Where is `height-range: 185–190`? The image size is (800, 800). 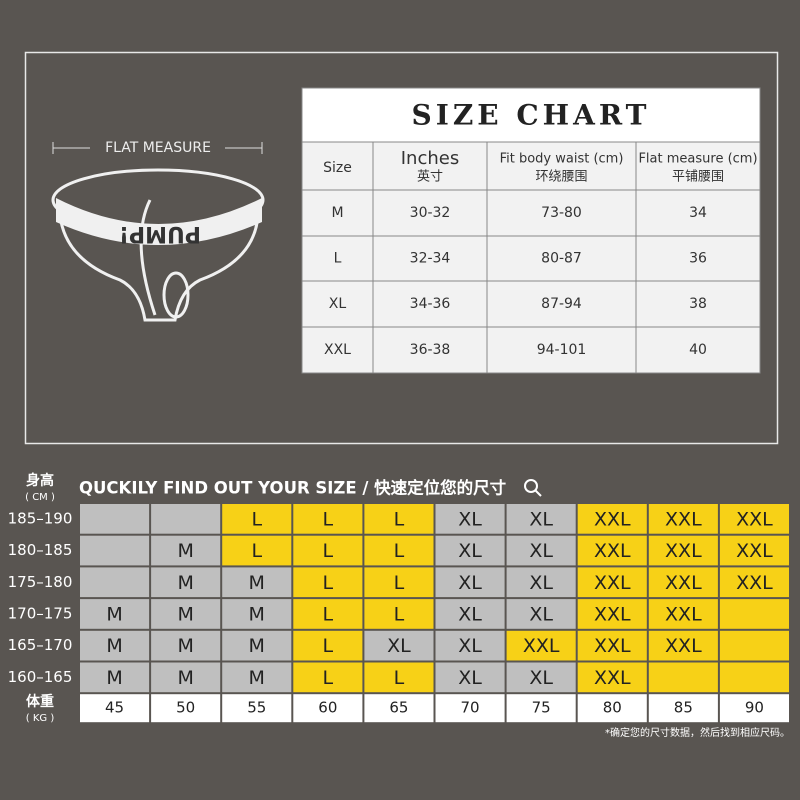 height-range: 185–190 is located at coordinates (40, 518).